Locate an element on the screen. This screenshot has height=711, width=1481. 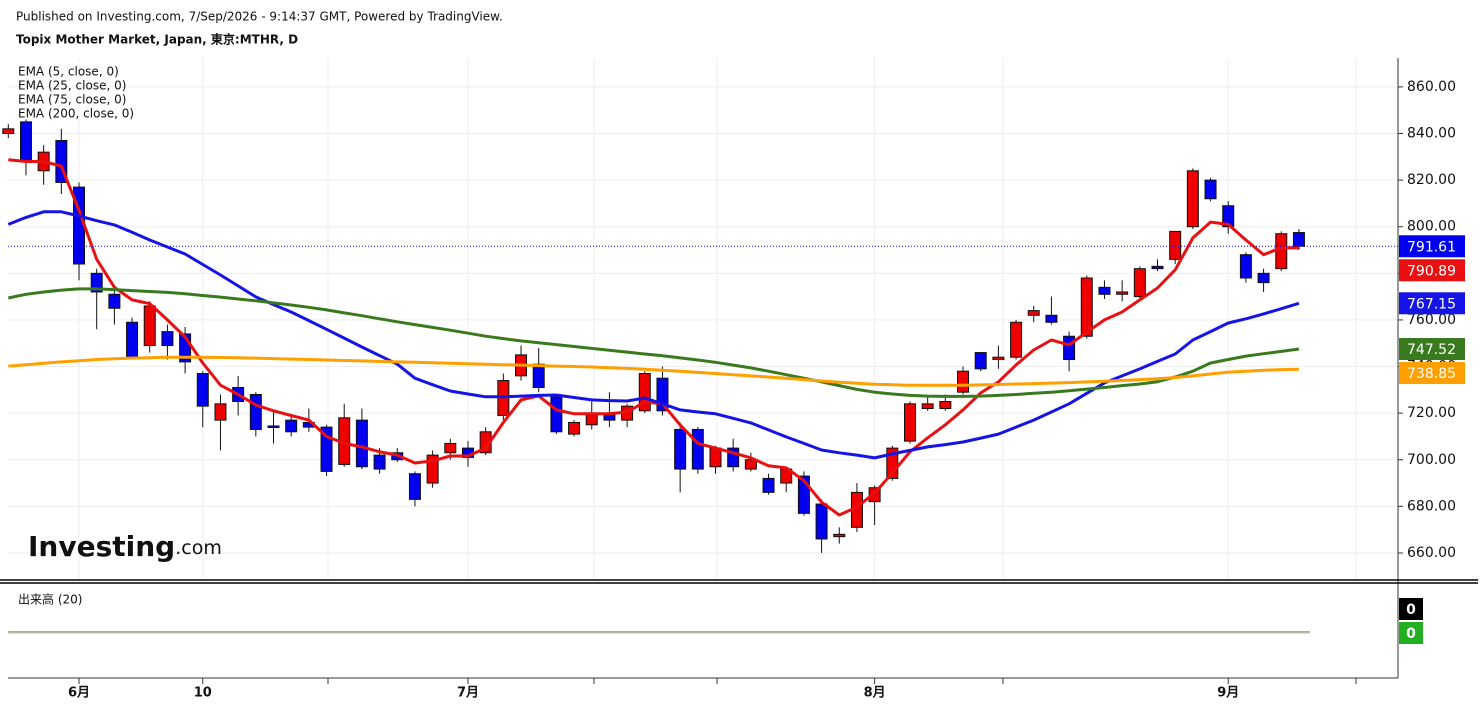
y-tick-label: 820.00 is located at coordinates (1431, 180).